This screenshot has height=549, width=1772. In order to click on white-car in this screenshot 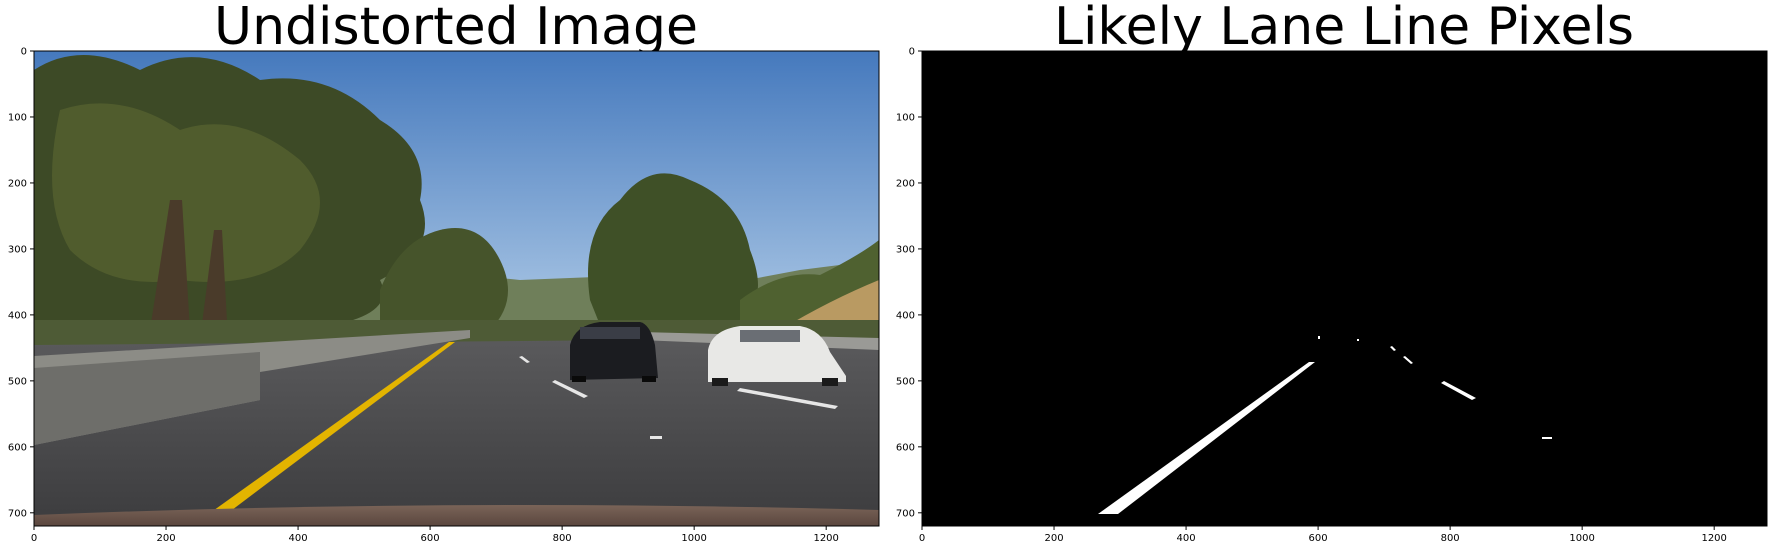, I will do `click(777, 356)`.